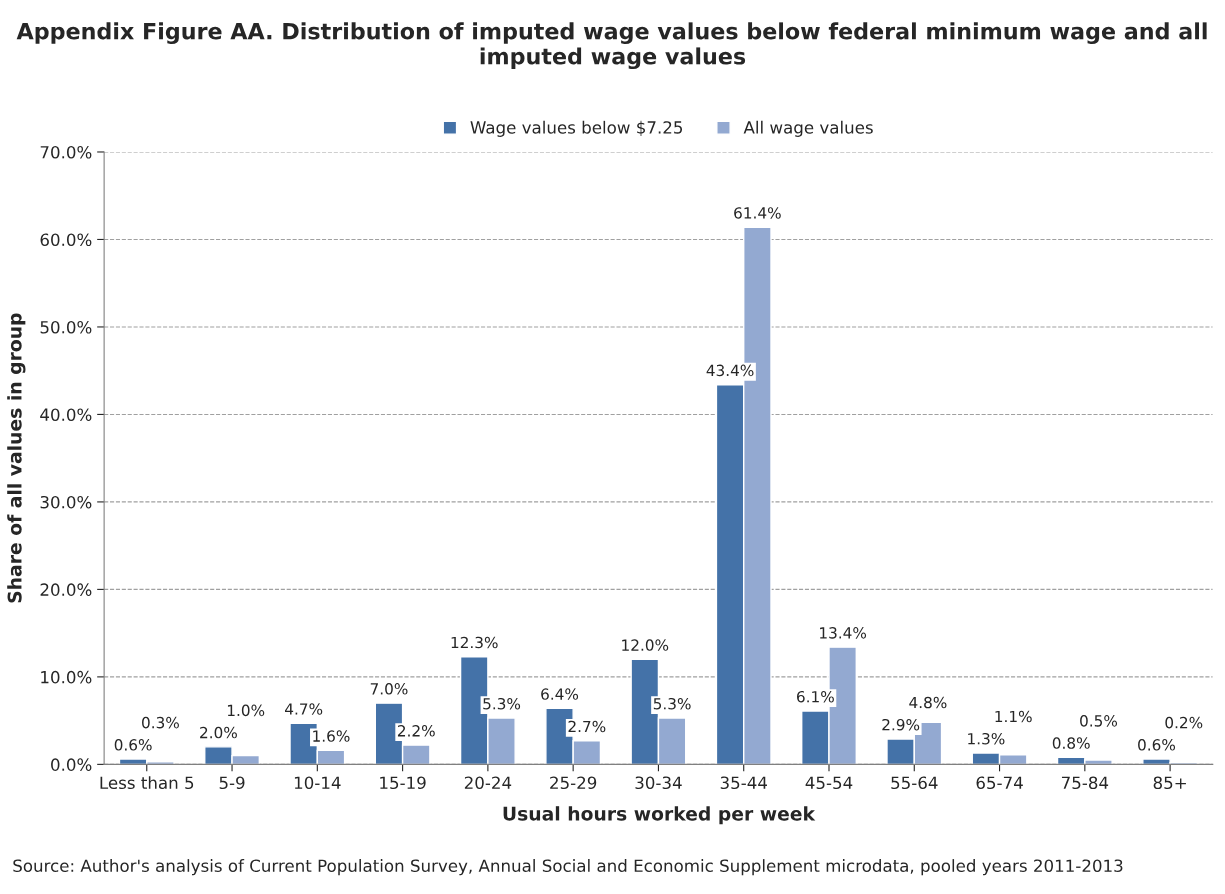 This screenshot has height=894, width=1225. What do you see at coordinates (730, 370) in the screenshot?
I see `data-label: 43.4%` at bounding box center [730, 370].